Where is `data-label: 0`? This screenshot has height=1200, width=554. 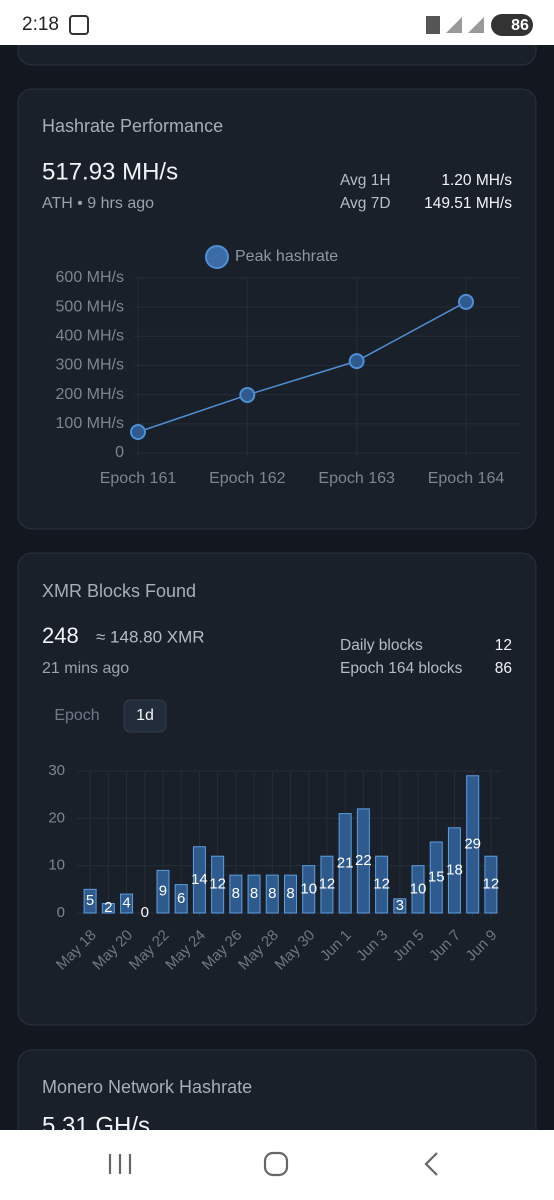 data-label: 0 is located at coordinates (145, 912).